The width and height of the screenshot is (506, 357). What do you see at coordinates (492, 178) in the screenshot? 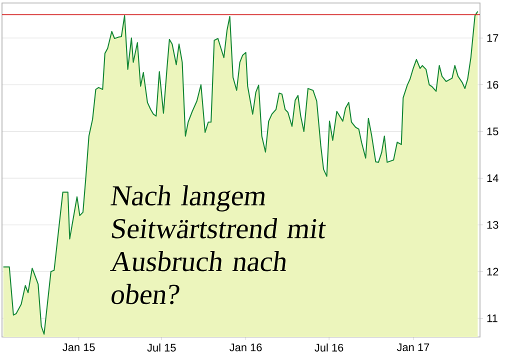
I see `y-tick-label: 14` at bounding box center [492, 178].